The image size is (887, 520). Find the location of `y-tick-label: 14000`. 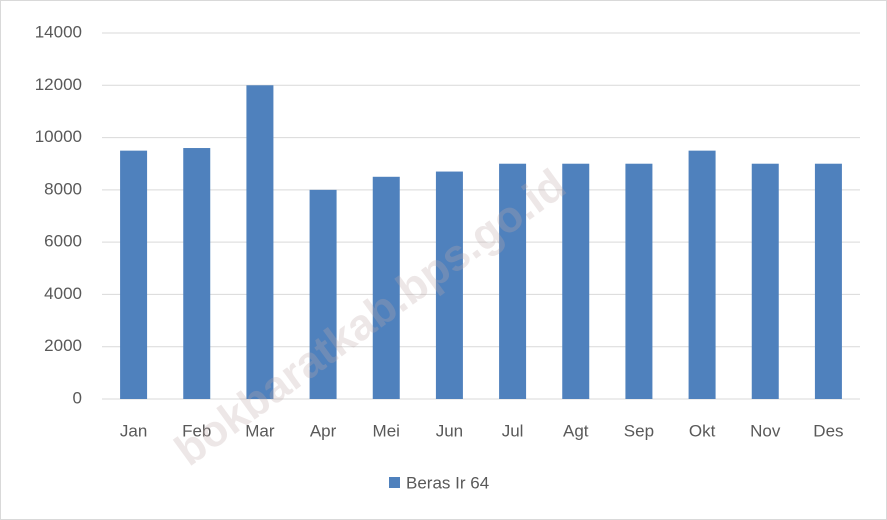

y-tick-label: 14000 is located at coordinates (58, 31).